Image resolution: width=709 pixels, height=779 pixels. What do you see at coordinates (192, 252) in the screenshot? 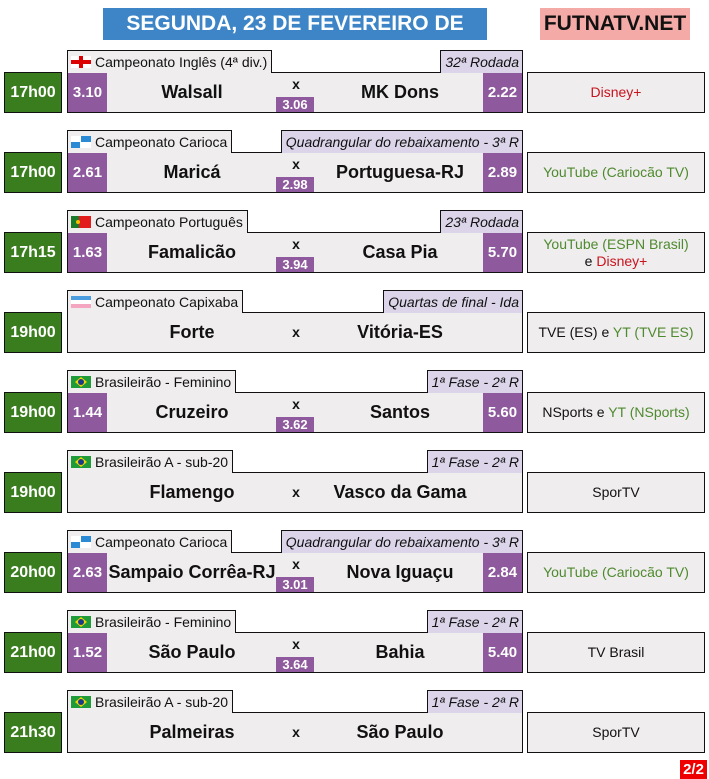
I see `home-team: Famalicão` at bounding box center [192, 252].